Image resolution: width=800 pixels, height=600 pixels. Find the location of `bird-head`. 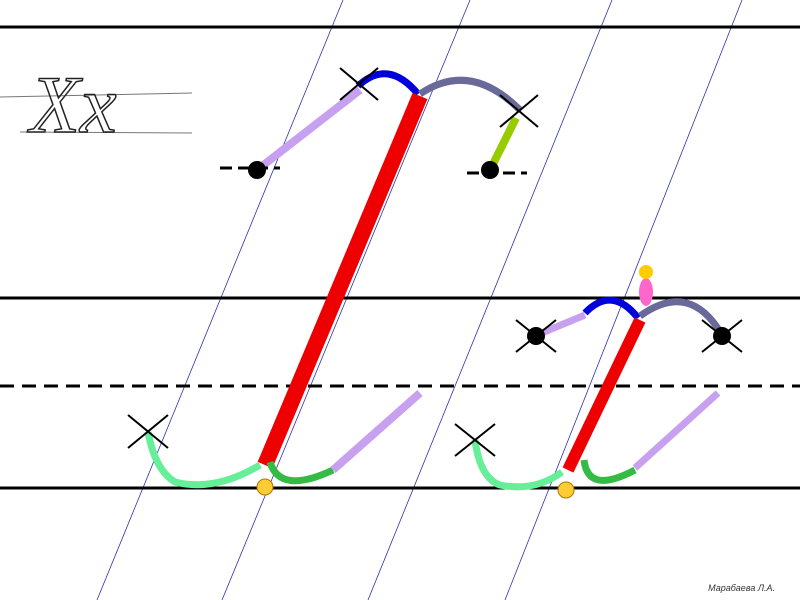

bird-head is located at coordinates (646, 272).